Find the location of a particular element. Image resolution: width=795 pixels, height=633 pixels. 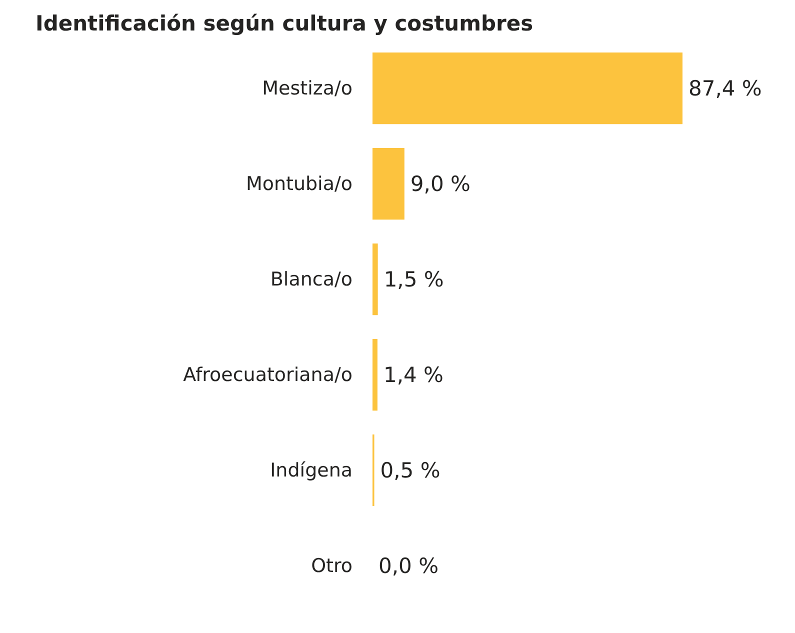

data-label: 87,4 % is located at coordinates (725, 88).